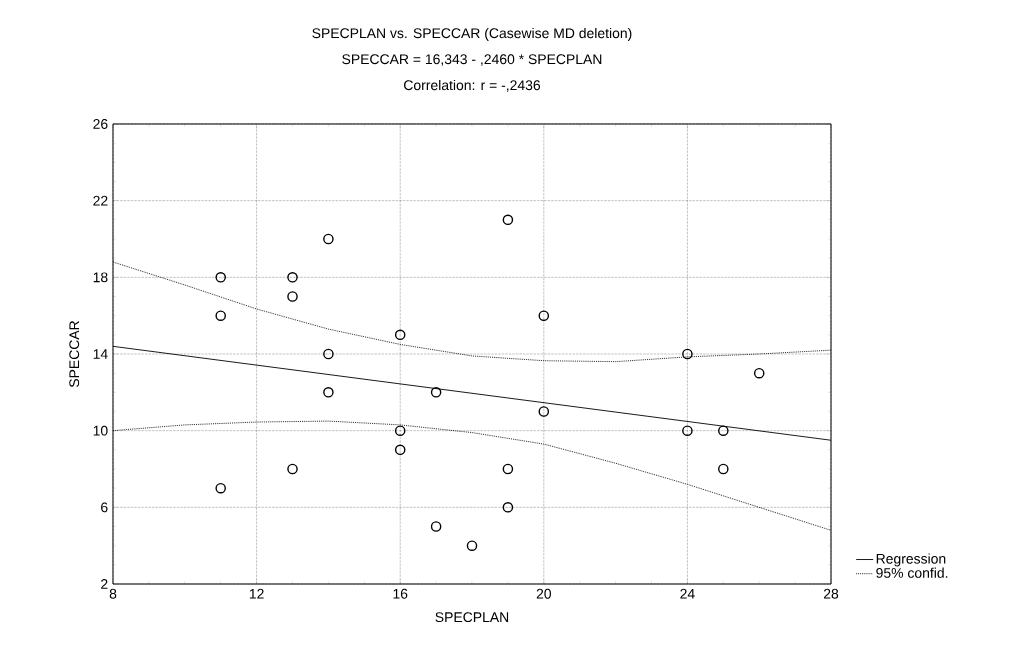 The image size is (1035, 653). Describe the element at coordinates (113, 593) in the screenshot. I see `x-tick-label: 8` at that location.